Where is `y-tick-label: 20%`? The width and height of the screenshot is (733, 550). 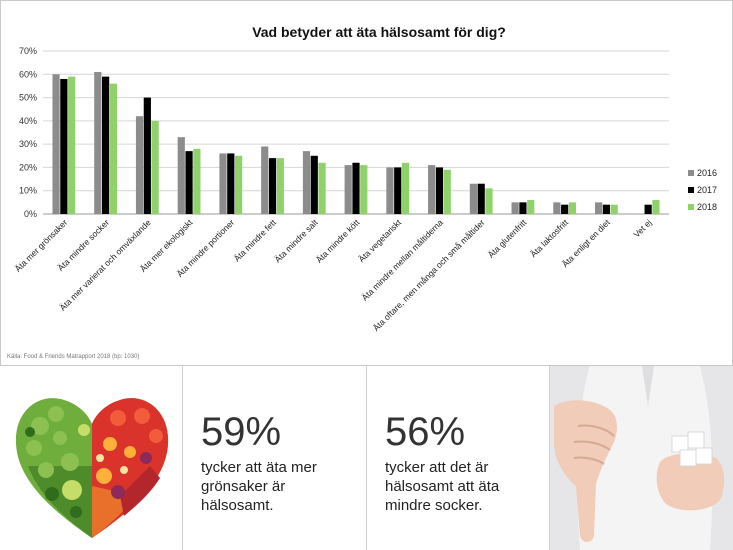 y-tick-label: 20% is located at coordinates (28, 167).